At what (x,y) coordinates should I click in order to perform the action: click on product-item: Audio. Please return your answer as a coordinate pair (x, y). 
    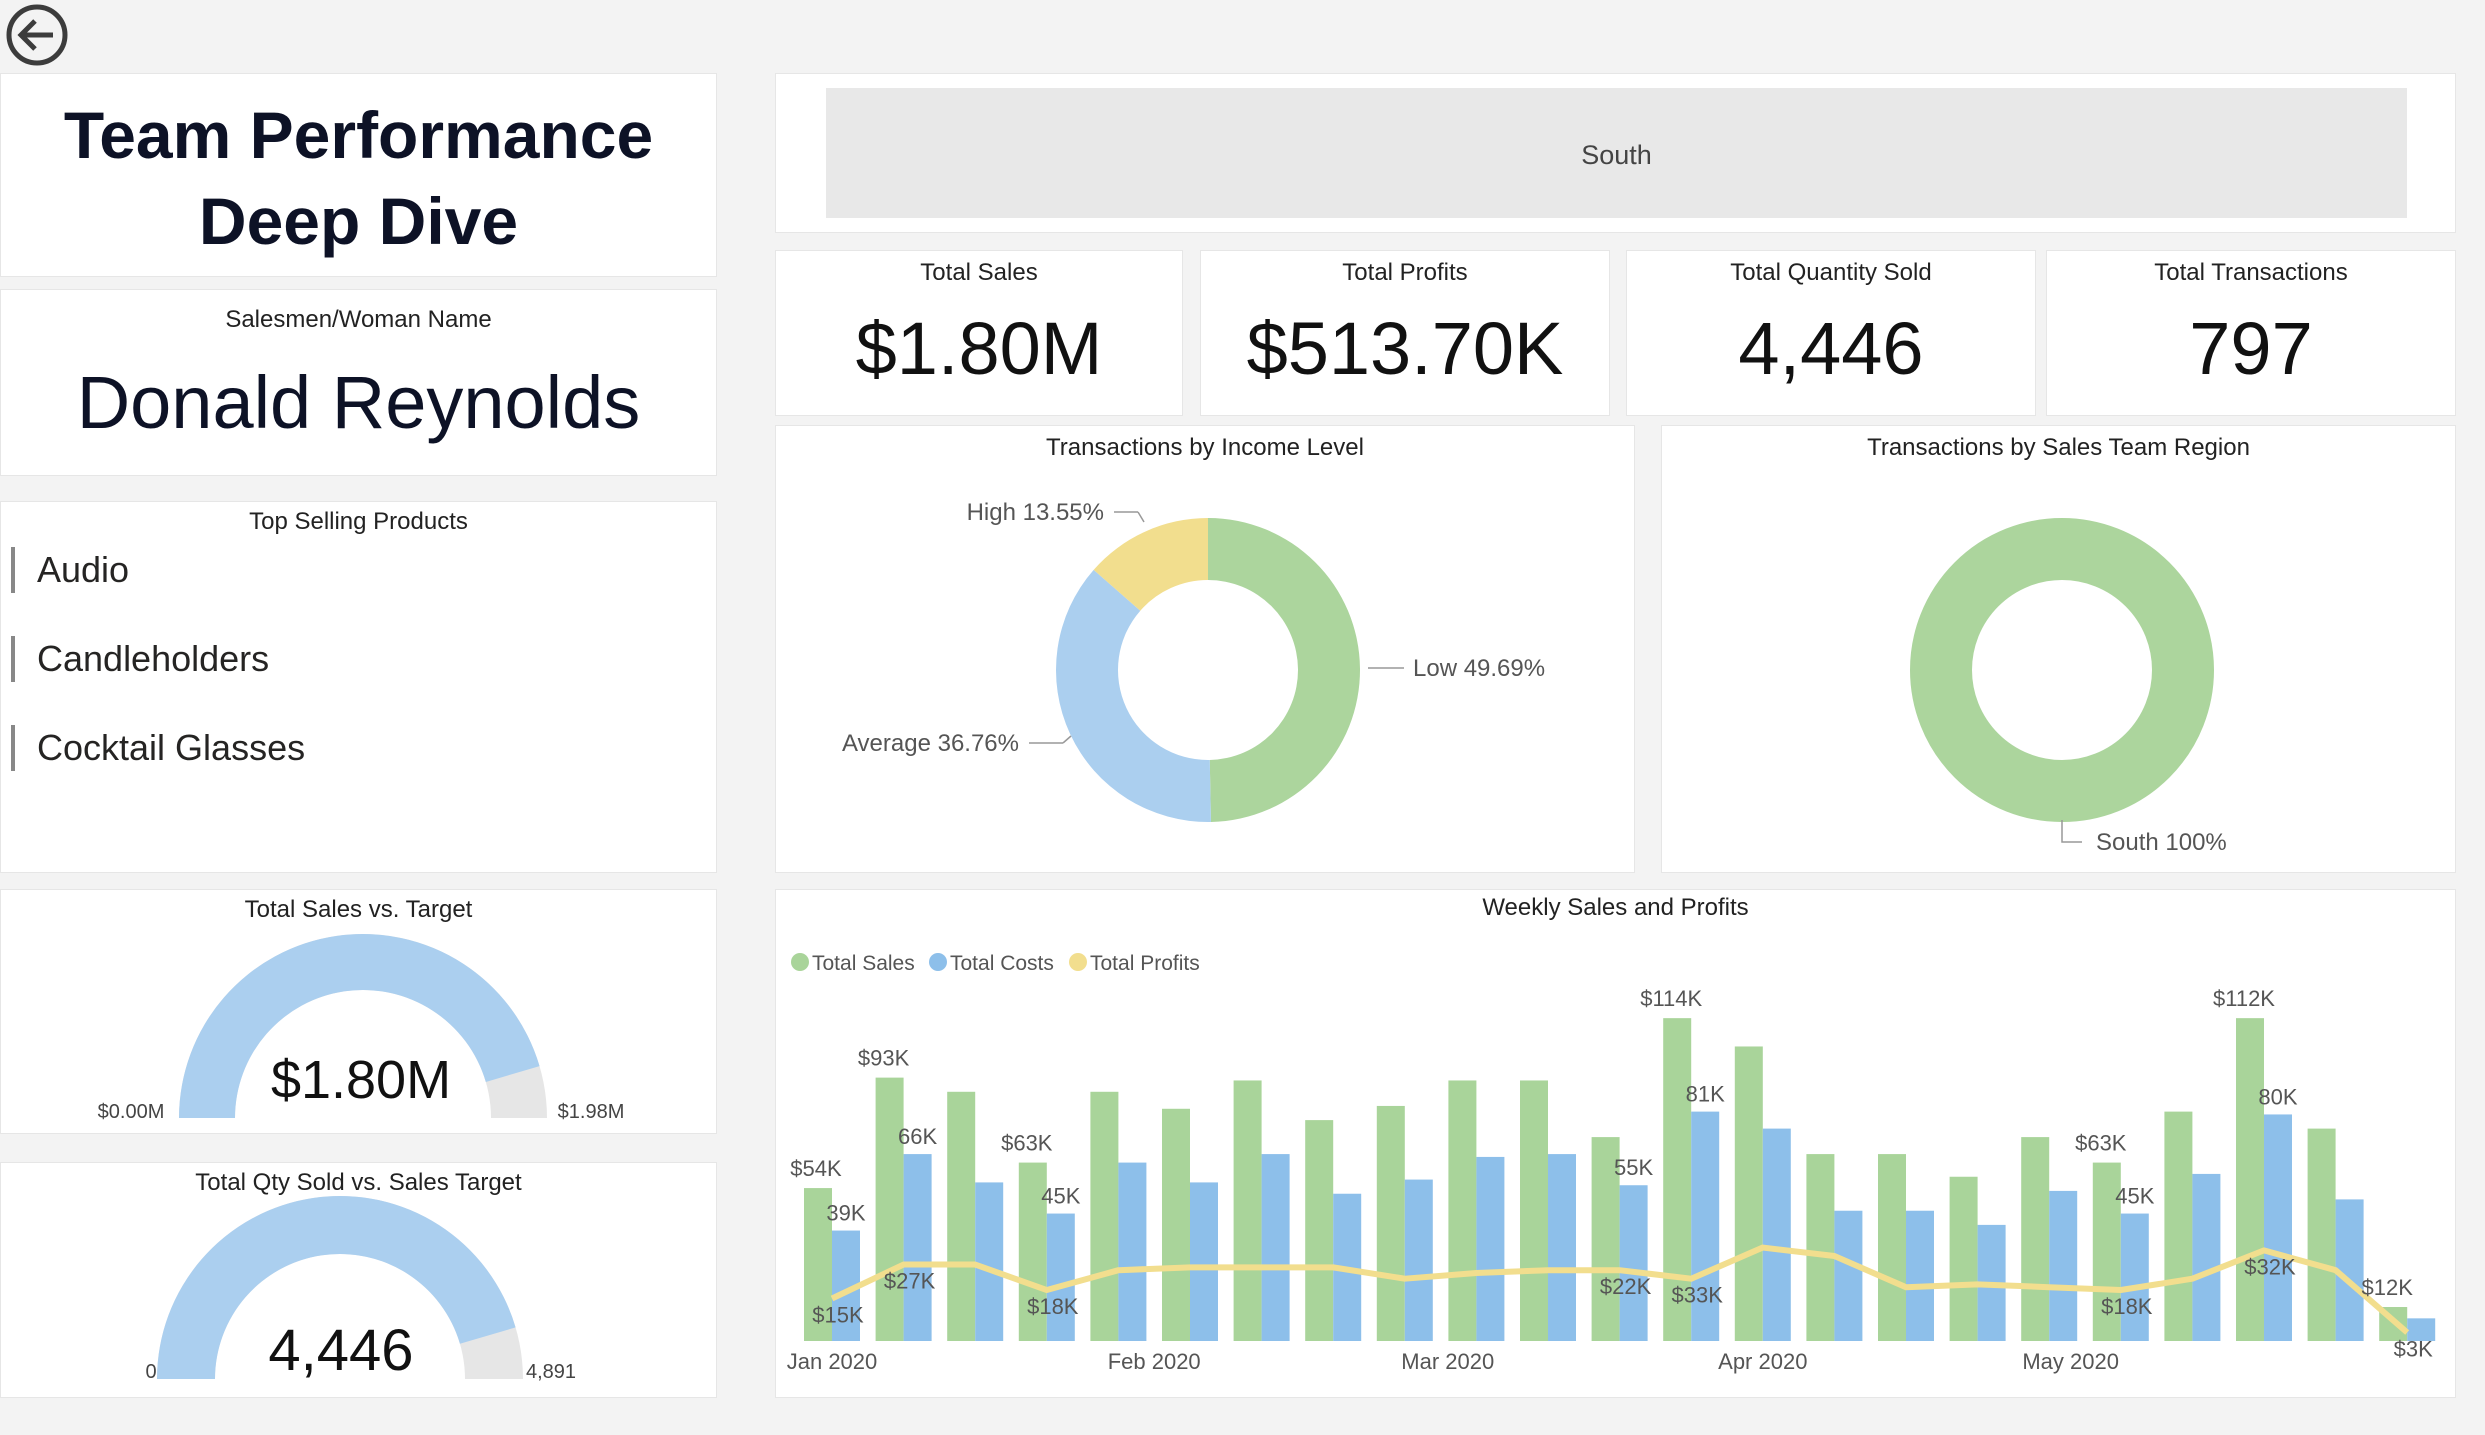
    Looking at the image, I should click on (70, 570).